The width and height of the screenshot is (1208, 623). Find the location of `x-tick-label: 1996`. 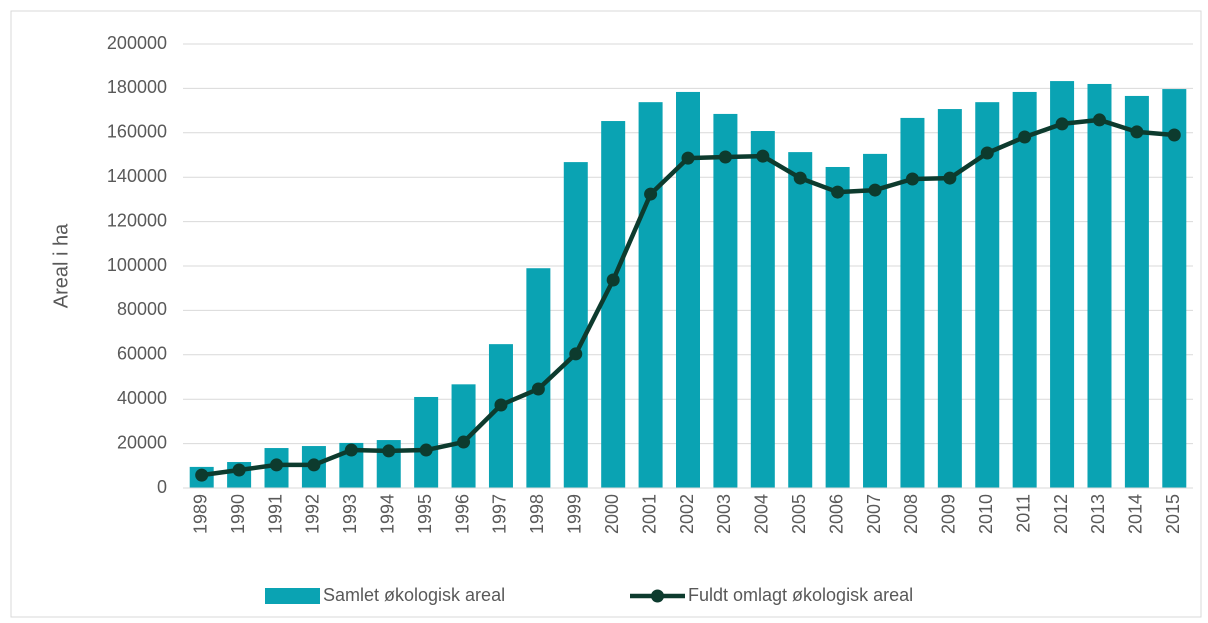

x-tick-label: 1996 is located at coordinates (462, 514).